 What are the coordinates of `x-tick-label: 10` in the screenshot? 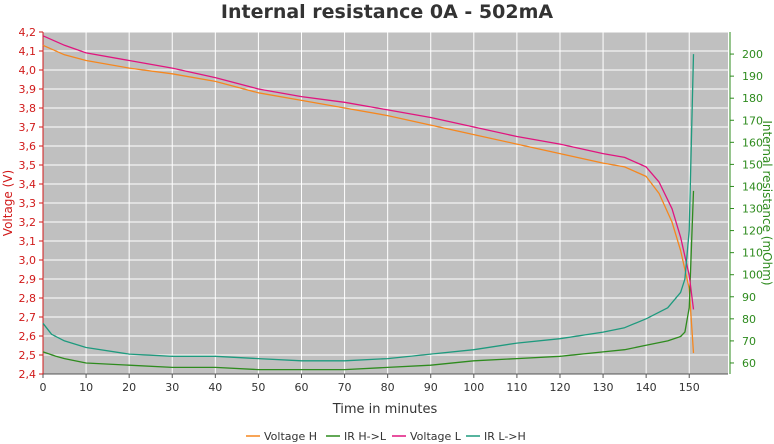 It's located at (86, 387).